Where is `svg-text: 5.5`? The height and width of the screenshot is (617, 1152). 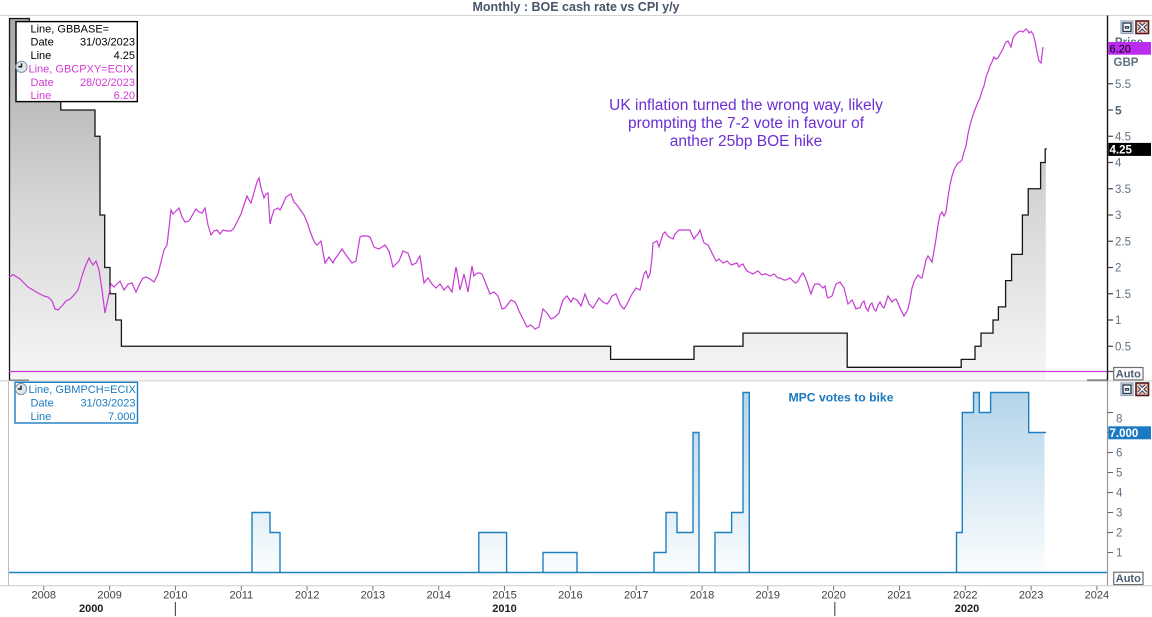
svg-text: 5.5 is located at coordinates (1123, 85).